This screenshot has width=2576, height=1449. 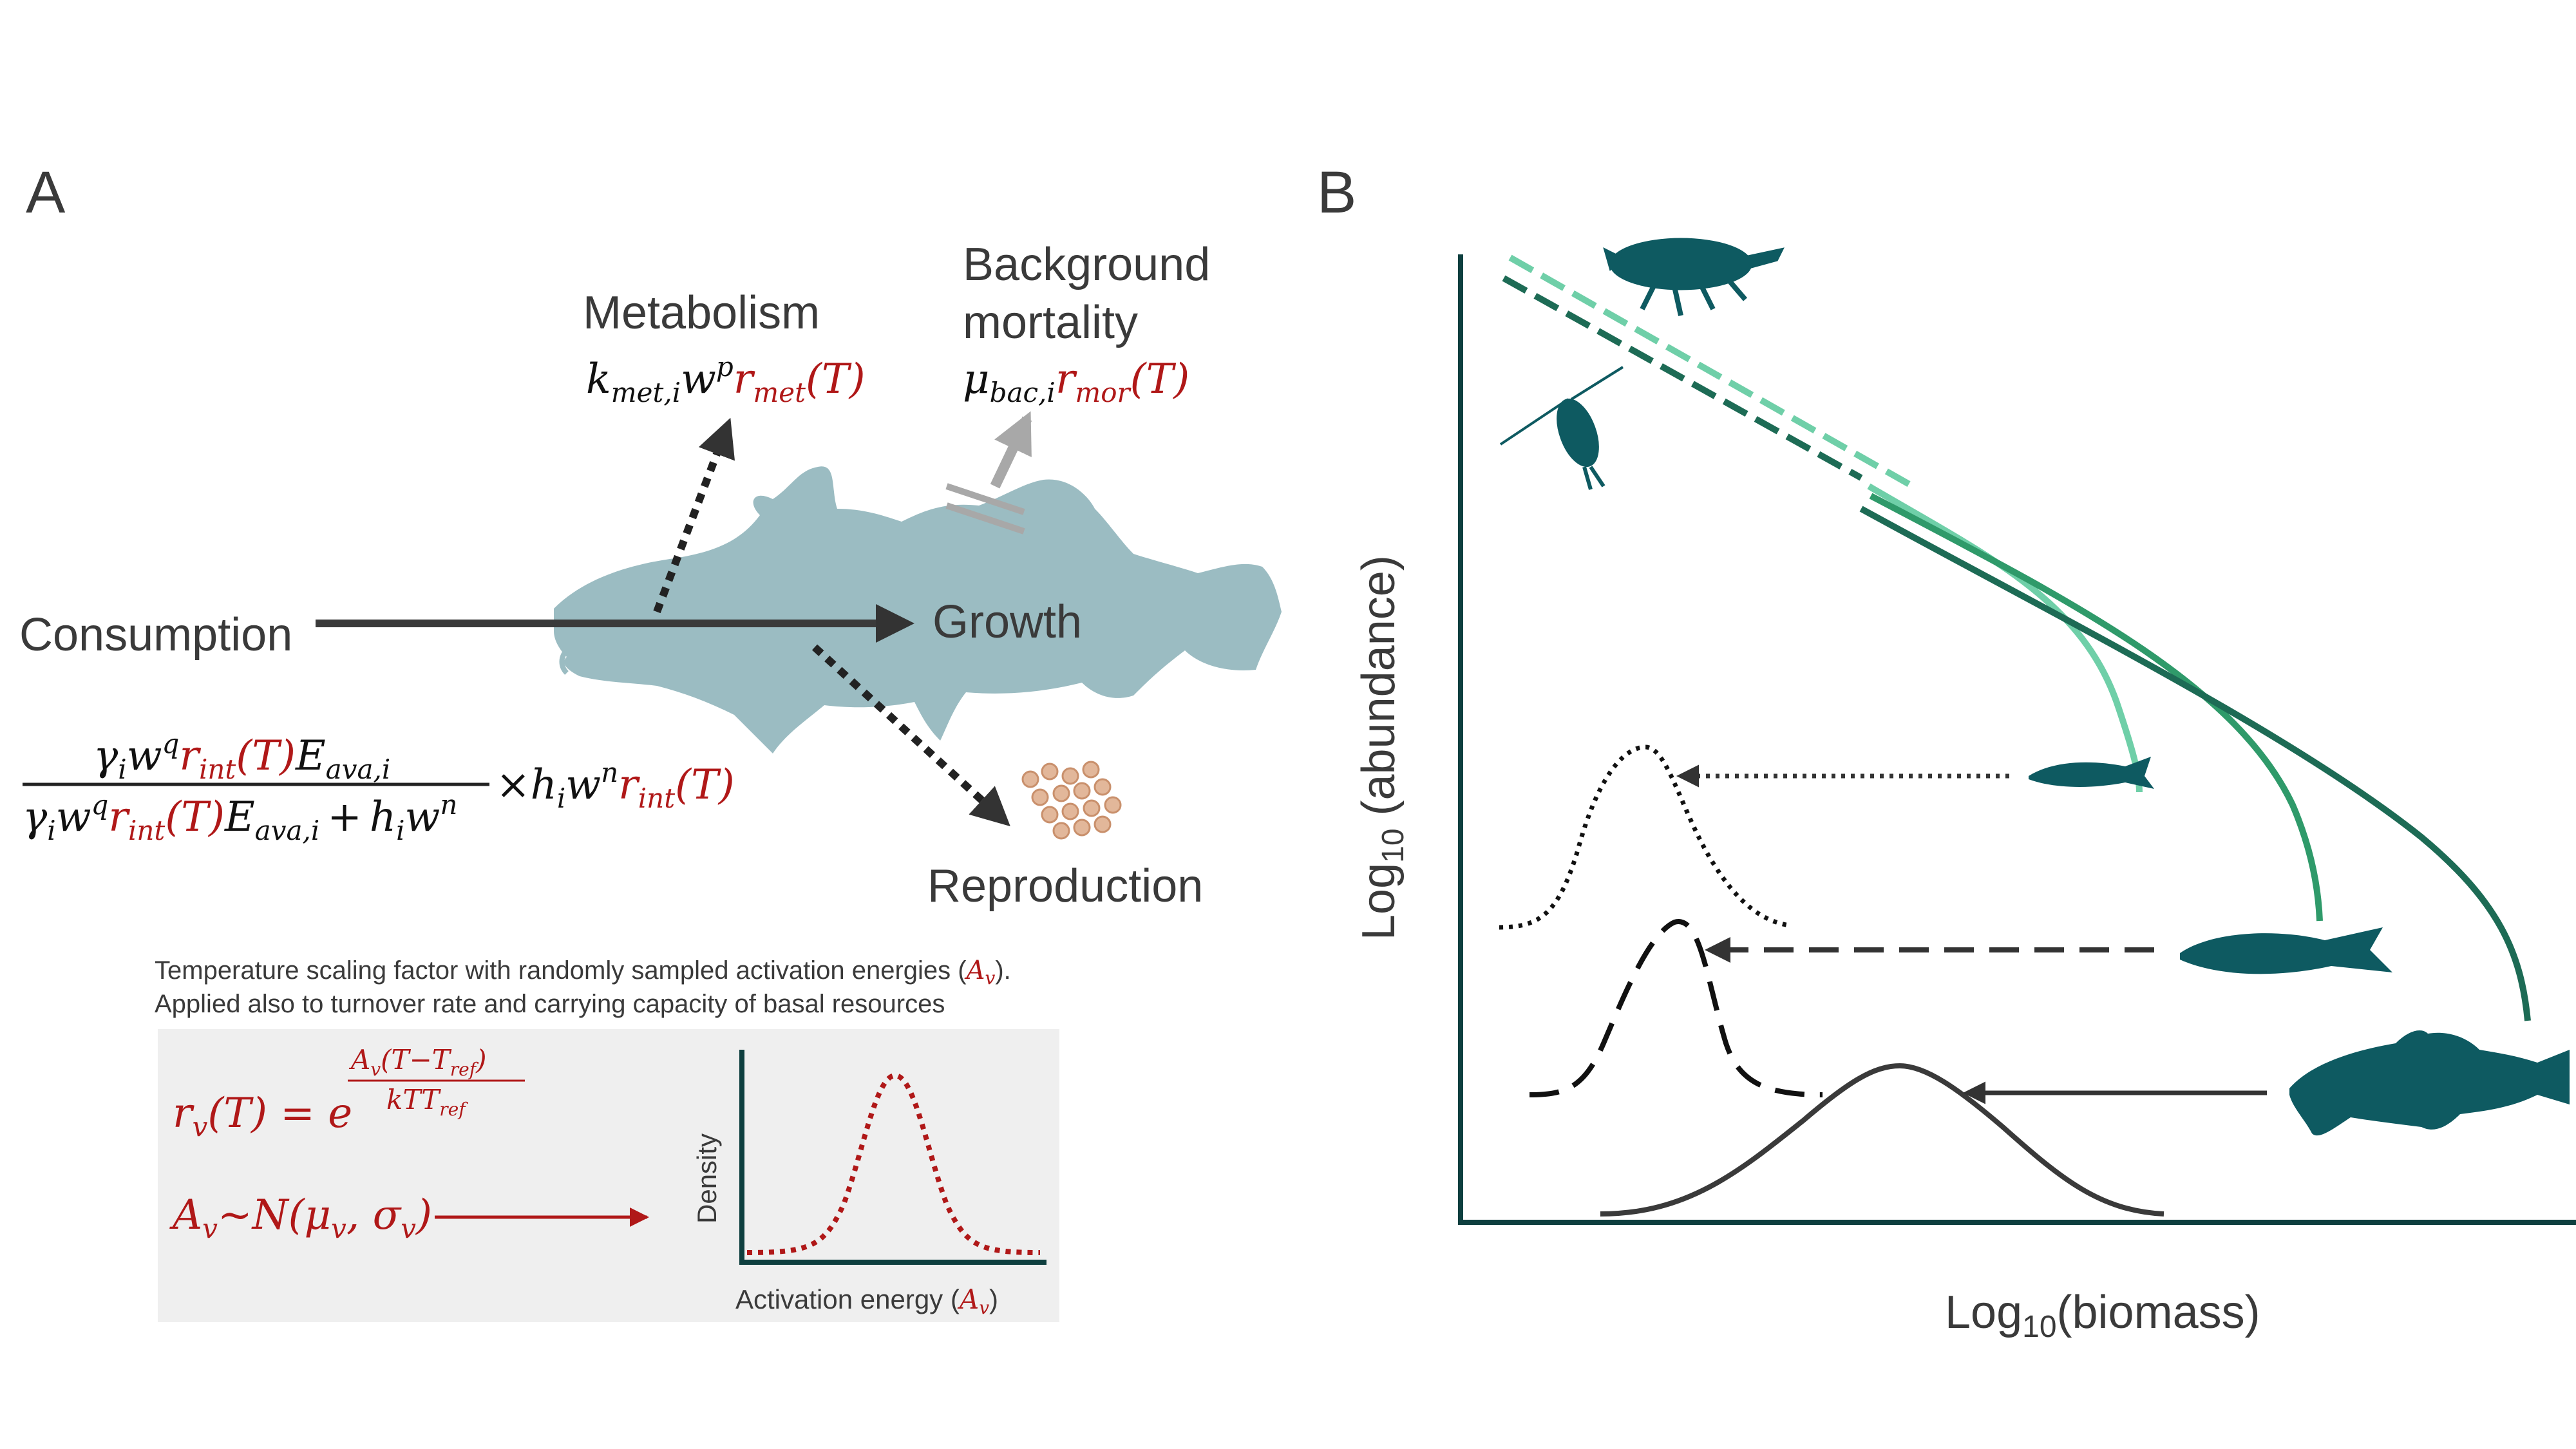 I want to click on metabolism-formula: kmet,iwprmet(T), so click(x=726, y=380).